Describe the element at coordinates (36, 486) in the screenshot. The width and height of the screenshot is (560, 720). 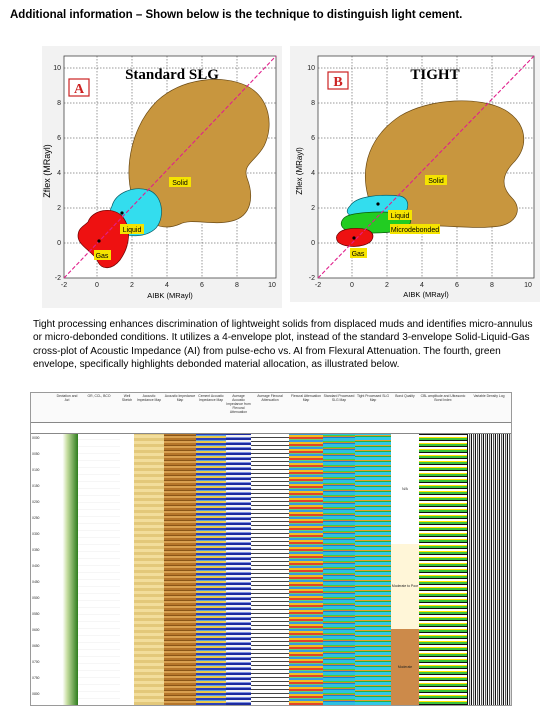
I see `depth-label: X150` at that location.